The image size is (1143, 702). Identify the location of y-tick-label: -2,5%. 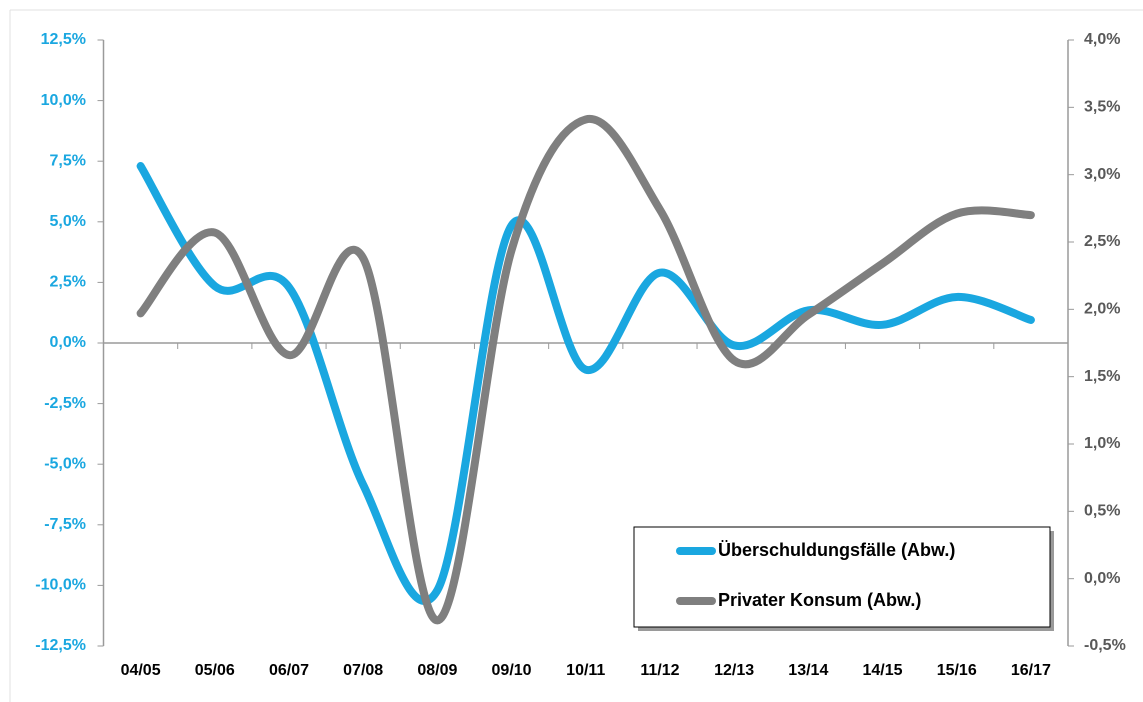
(65, 403).